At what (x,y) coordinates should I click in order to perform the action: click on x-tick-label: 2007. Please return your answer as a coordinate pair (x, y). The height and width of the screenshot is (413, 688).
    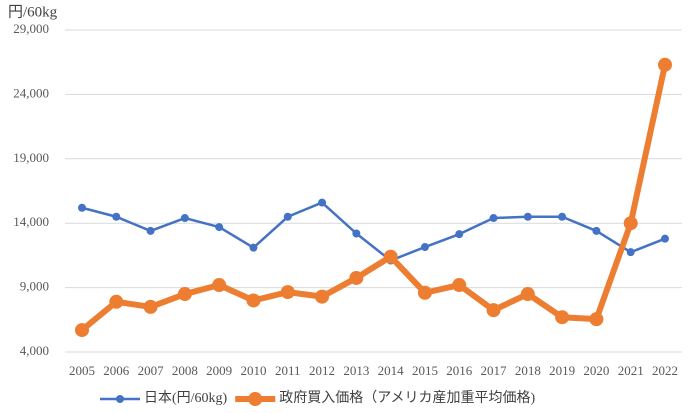
    Looking at the image, I should click on (151, 370).